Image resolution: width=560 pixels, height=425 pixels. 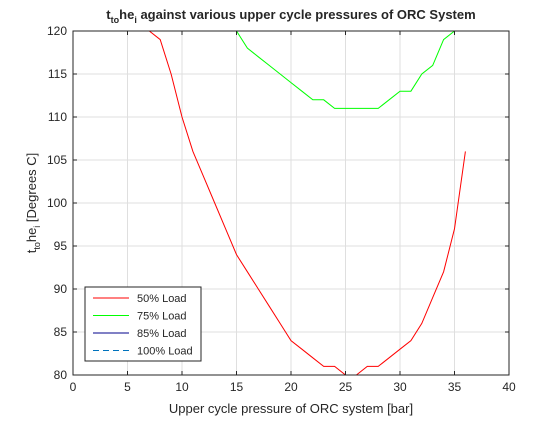 I want to click on y-axis-label: ttohei [Degrees C], so click(x=33, y=203).